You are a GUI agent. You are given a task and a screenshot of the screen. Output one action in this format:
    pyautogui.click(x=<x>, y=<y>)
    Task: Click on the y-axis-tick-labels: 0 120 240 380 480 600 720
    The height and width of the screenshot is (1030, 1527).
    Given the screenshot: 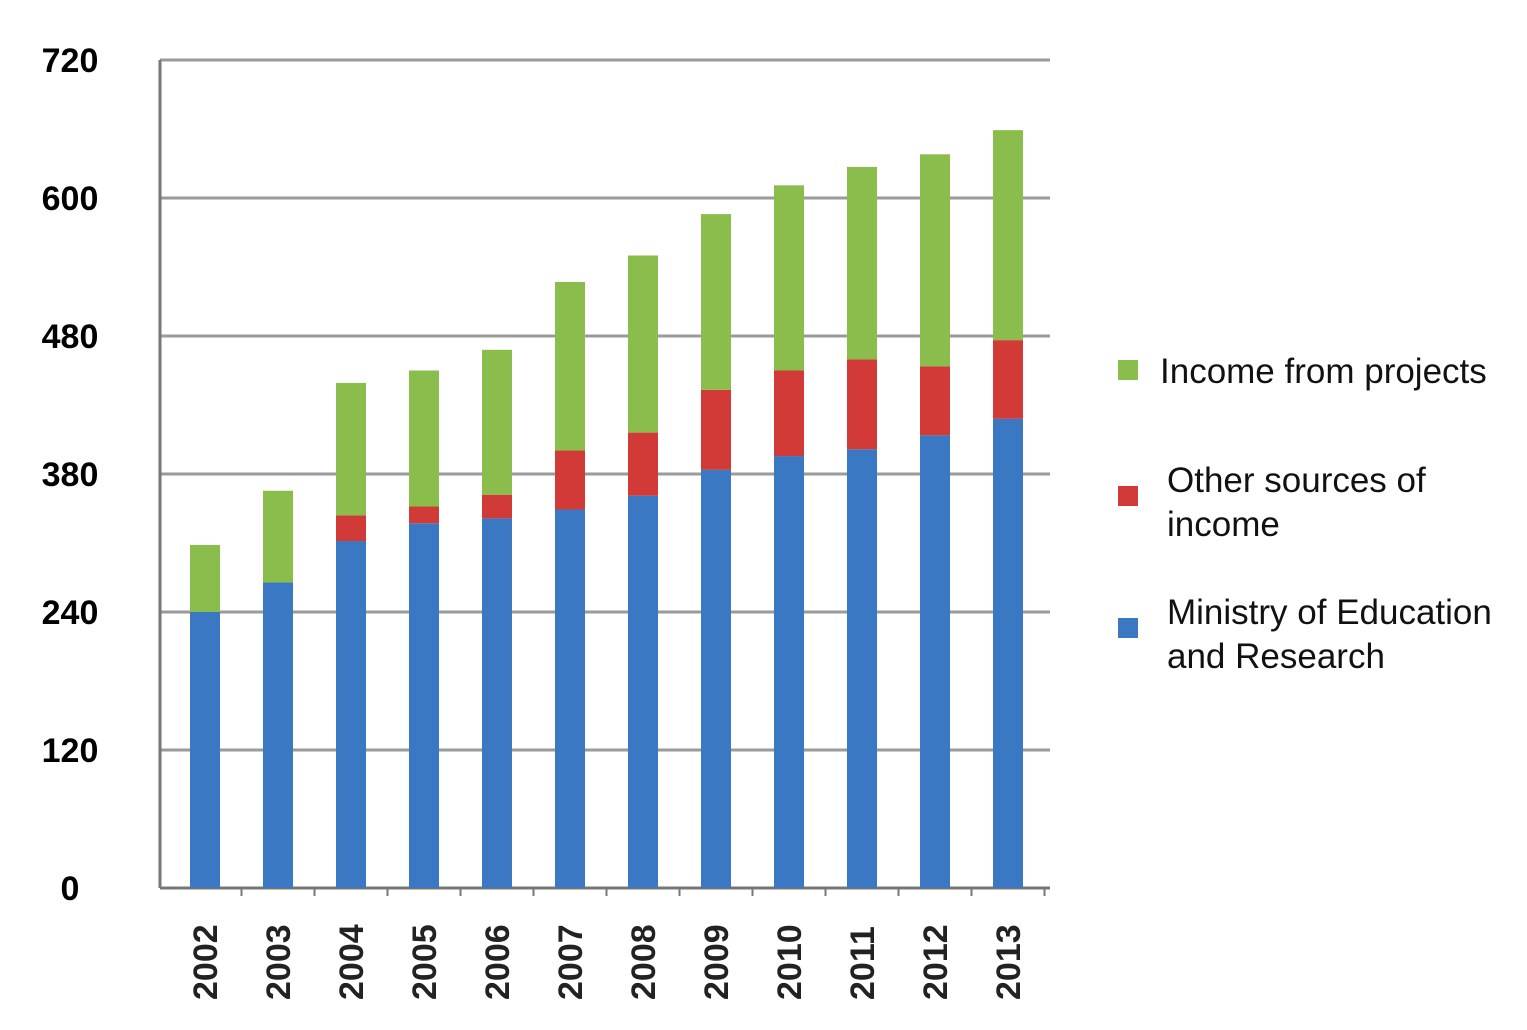 What is the action you would take?
    pyautogui.click(x=70, y=475)
    